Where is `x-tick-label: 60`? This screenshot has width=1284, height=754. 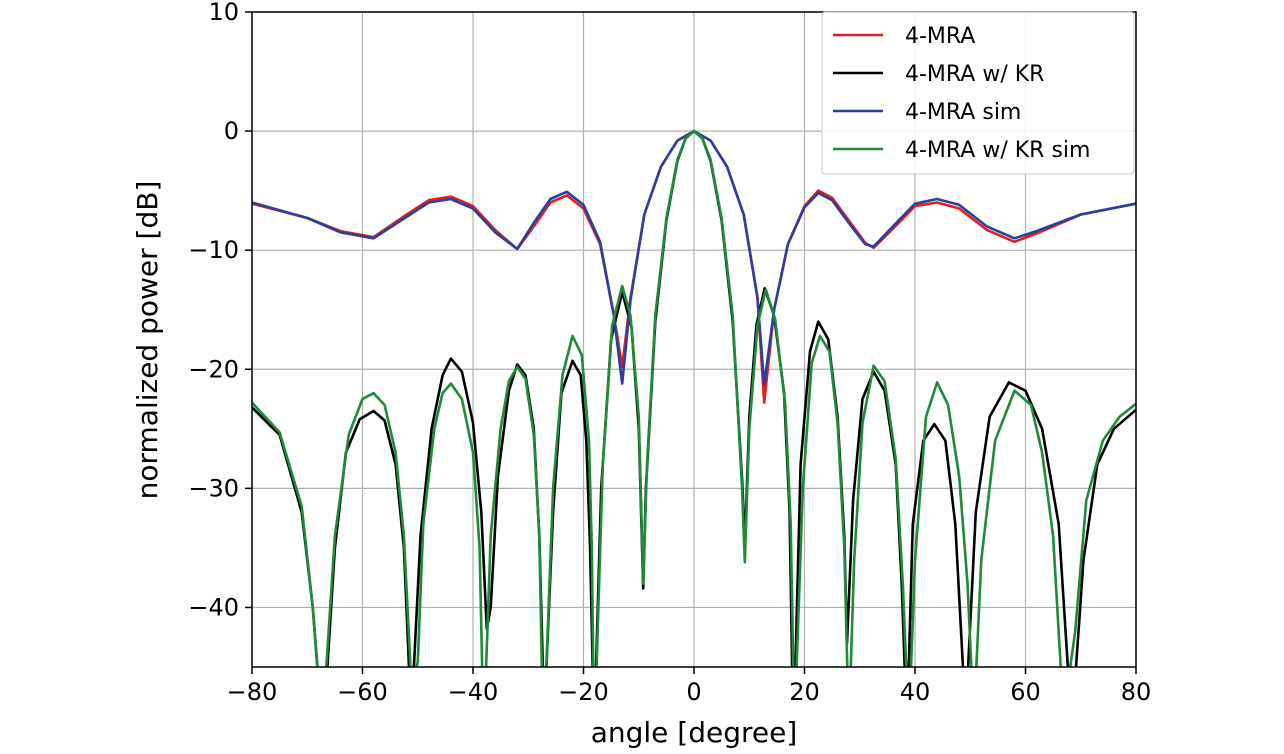 x-tick-label: 60 is located at coordinates (1025, 692).